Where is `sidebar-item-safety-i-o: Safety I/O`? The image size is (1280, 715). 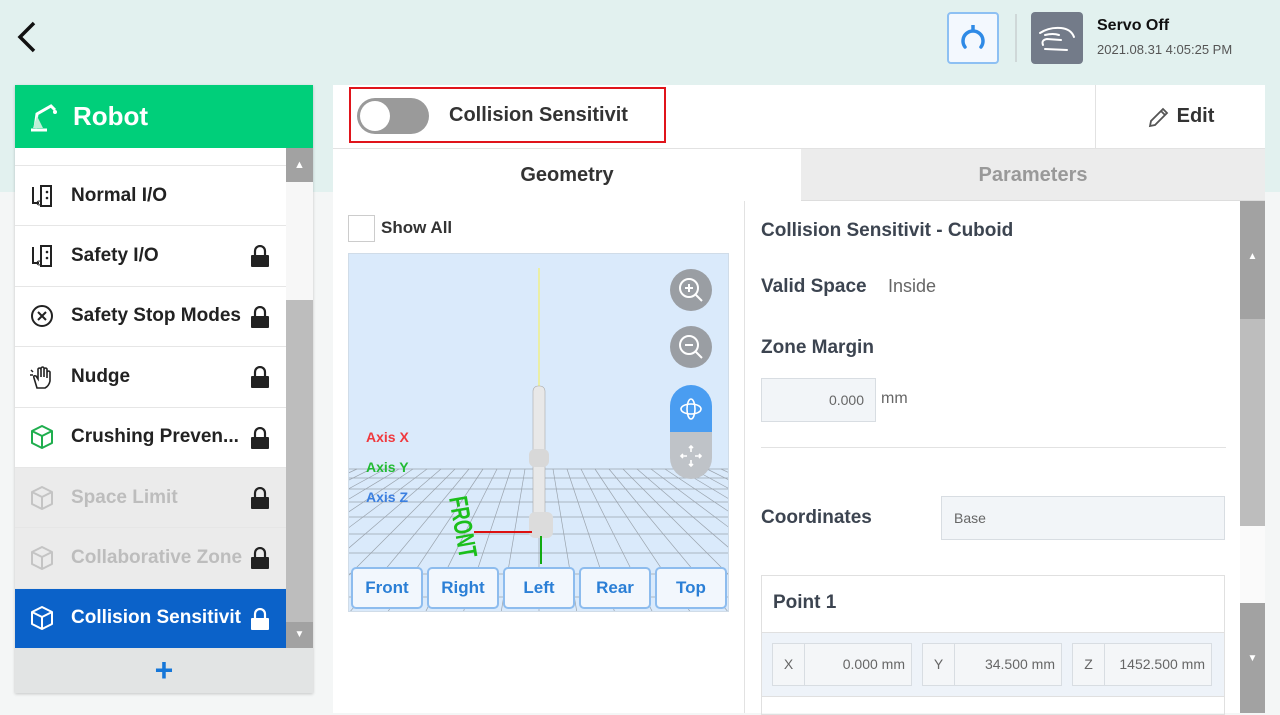 sidebar-item-safety-i-o: Safety I/O is located at coordinates (150, 256).